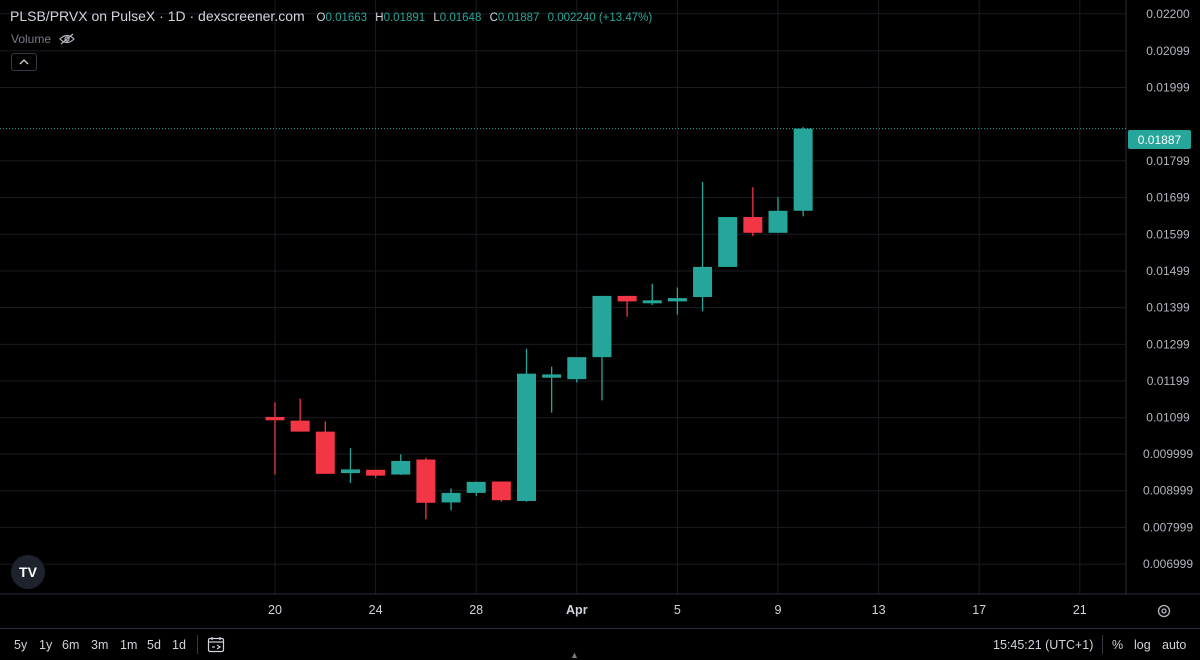 The image size is (1200, 660). What do you see at coordinates (379, 18) in the screenshot?
I see `high-key: H` at bounding box center [379, 18].